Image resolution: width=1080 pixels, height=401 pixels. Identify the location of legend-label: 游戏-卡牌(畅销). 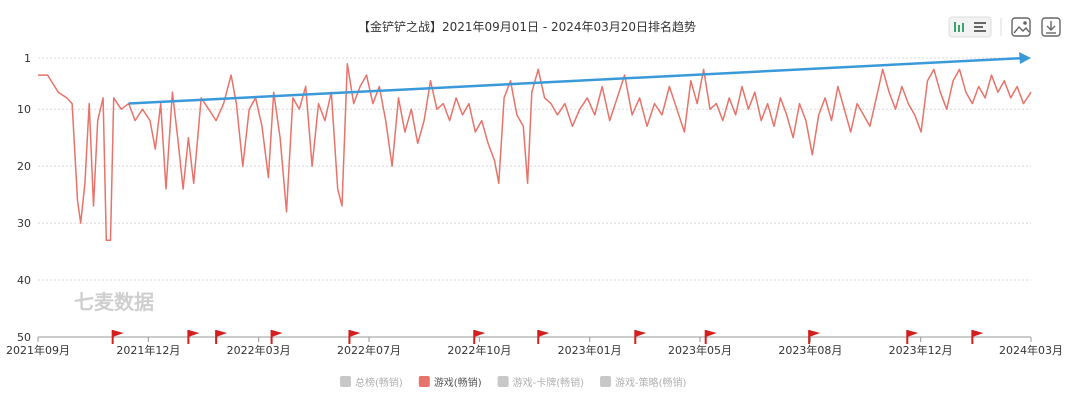
(549, 382).